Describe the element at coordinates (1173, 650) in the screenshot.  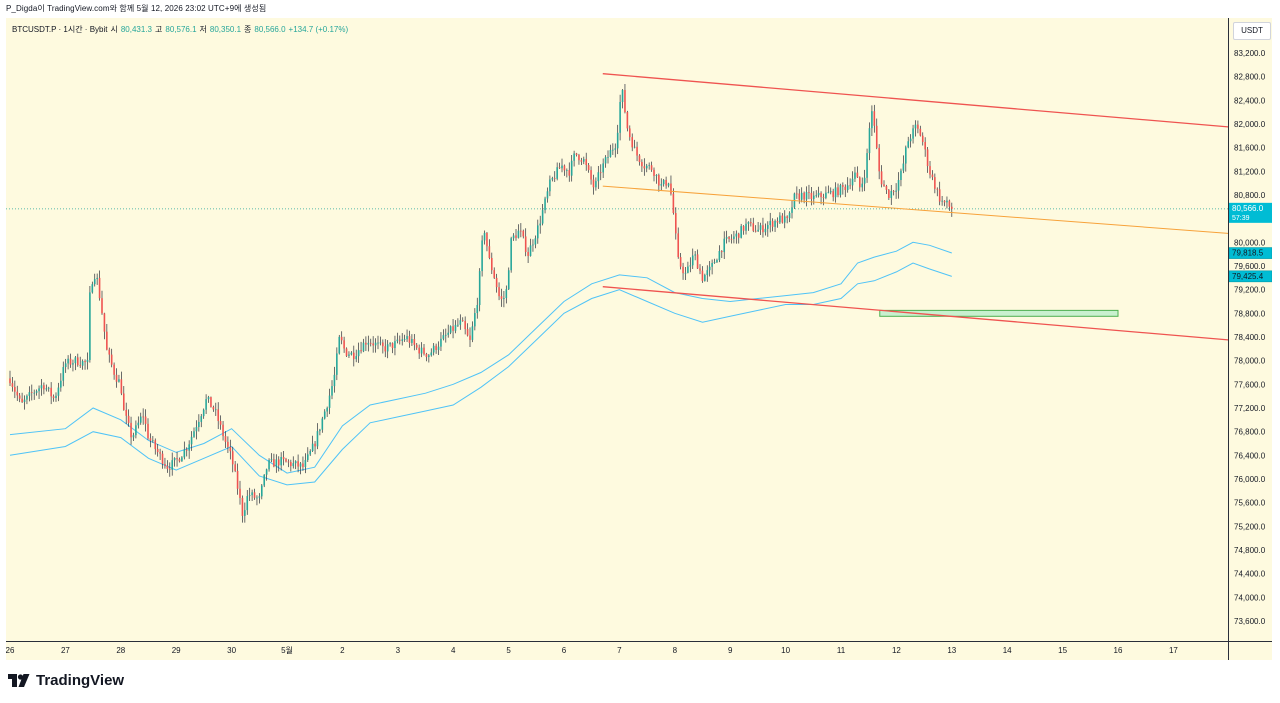
I see `x-tick-label: 17` at that location.